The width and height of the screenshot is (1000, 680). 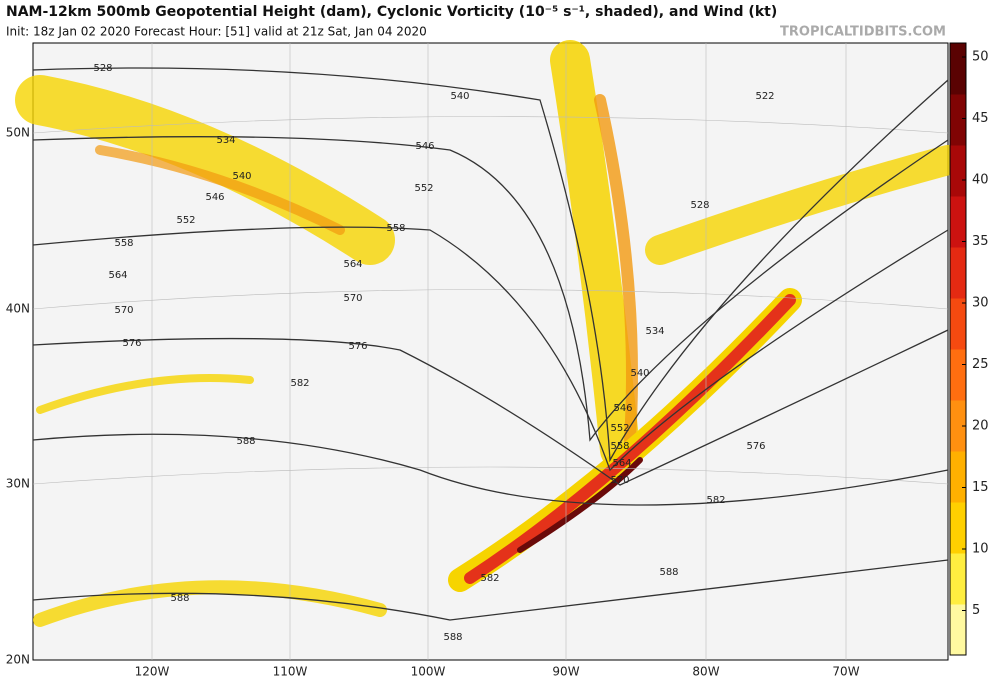 What do you see at coordinates (980, 426) in the screenshot?
I see `colorbar-label: 20` at bounding box center [980, 426].